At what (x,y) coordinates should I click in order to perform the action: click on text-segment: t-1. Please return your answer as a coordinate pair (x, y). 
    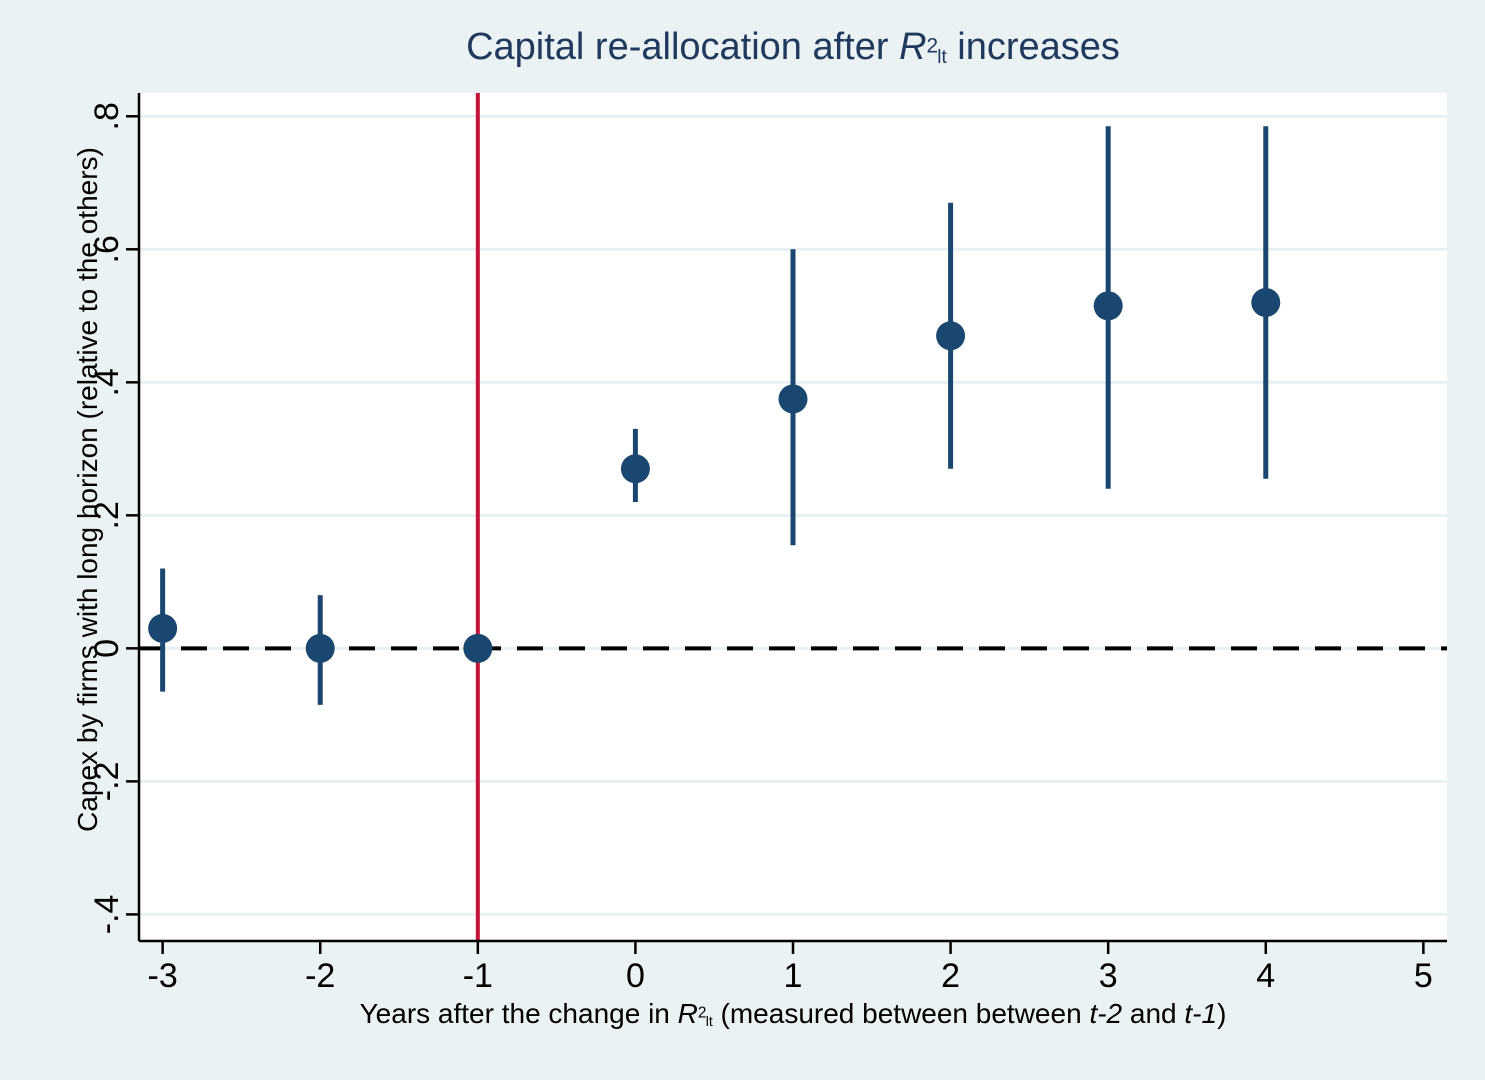
    Looking at the image, I should click on (1201, 1013).